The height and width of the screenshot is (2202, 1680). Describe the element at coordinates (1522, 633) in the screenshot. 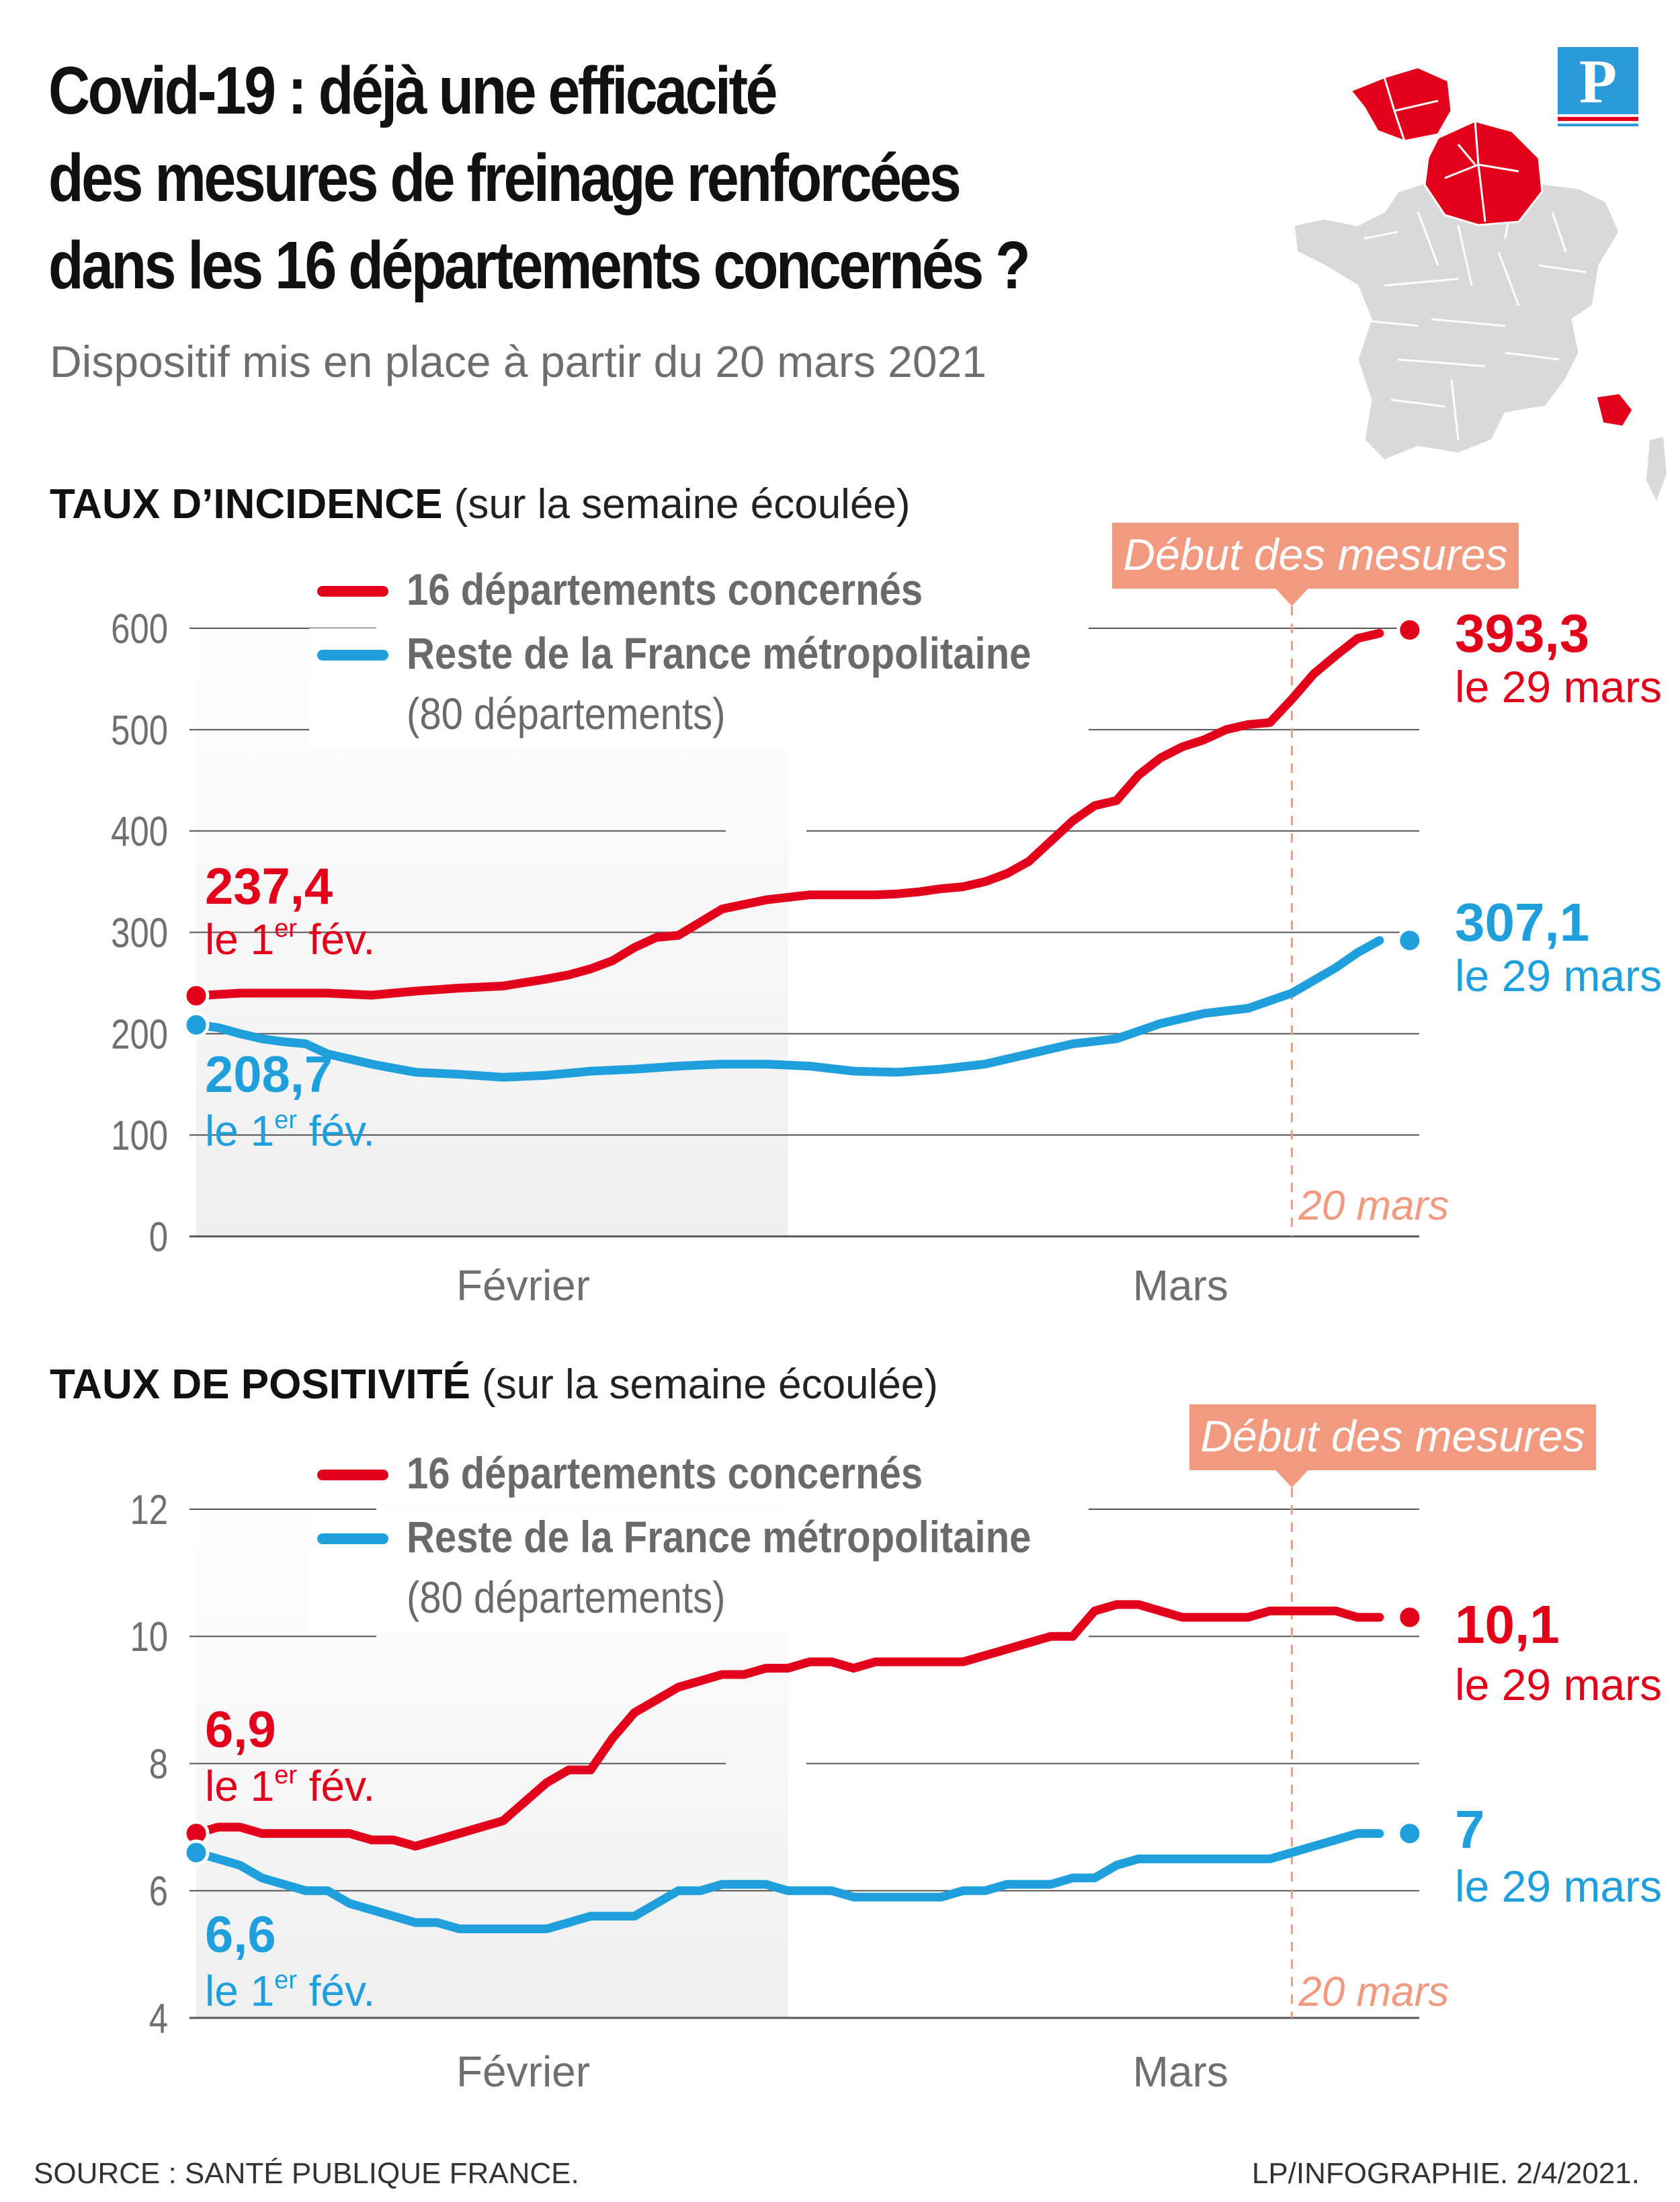

I see `incidence-end-value-red: 393,3` at that location.